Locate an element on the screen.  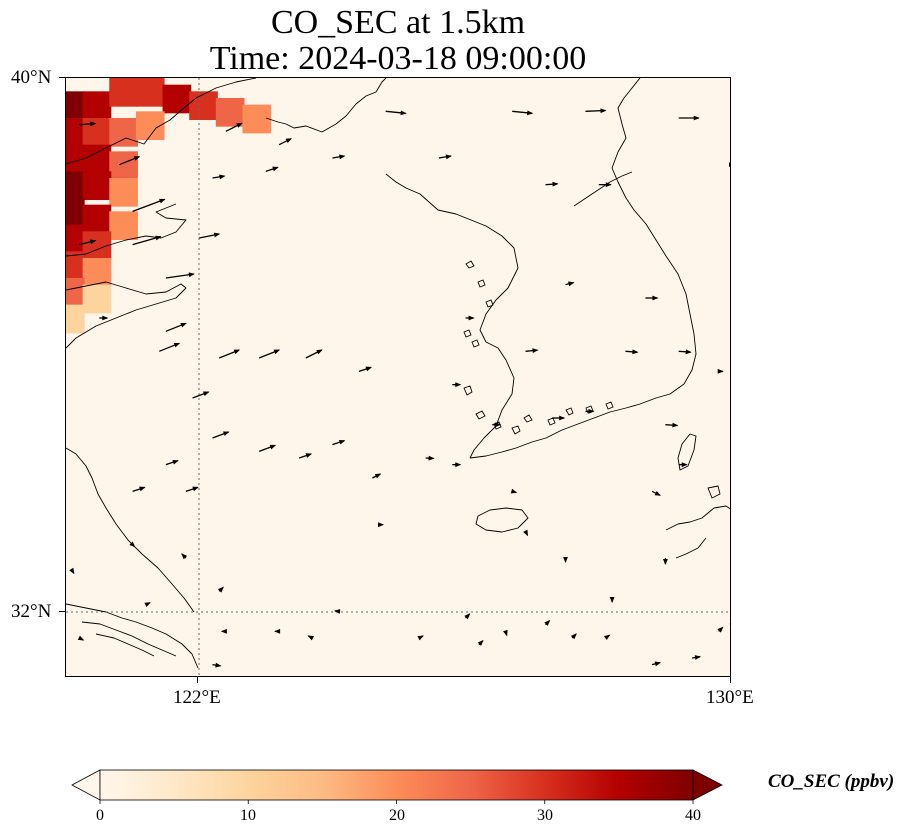
colorbar-under-arrow is located at coordinates (86, 785).